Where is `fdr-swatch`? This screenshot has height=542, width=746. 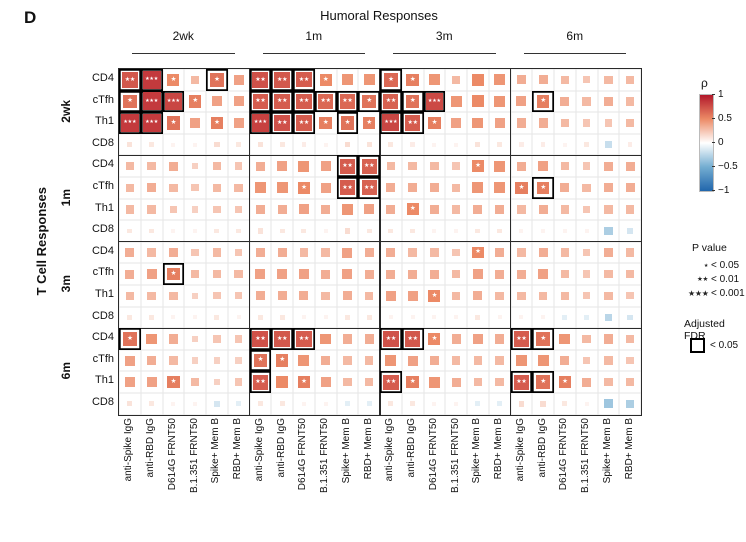 fdr-swatch is located at coordinates (697, 345).